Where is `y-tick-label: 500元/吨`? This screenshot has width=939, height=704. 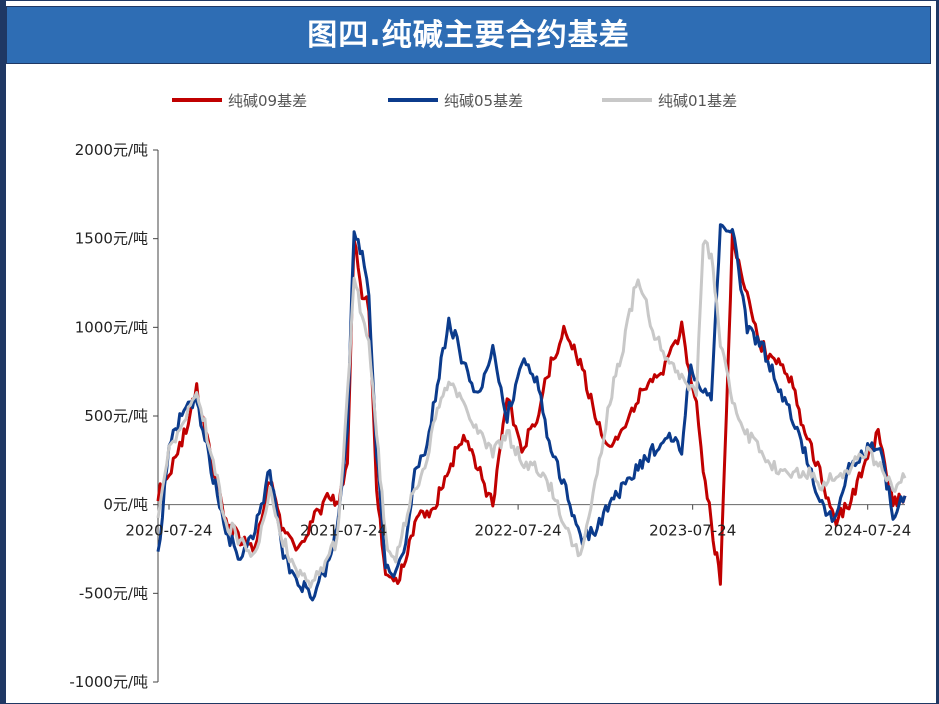
y-tick-label: 500元/吨 is located at coordinates (116, 416).